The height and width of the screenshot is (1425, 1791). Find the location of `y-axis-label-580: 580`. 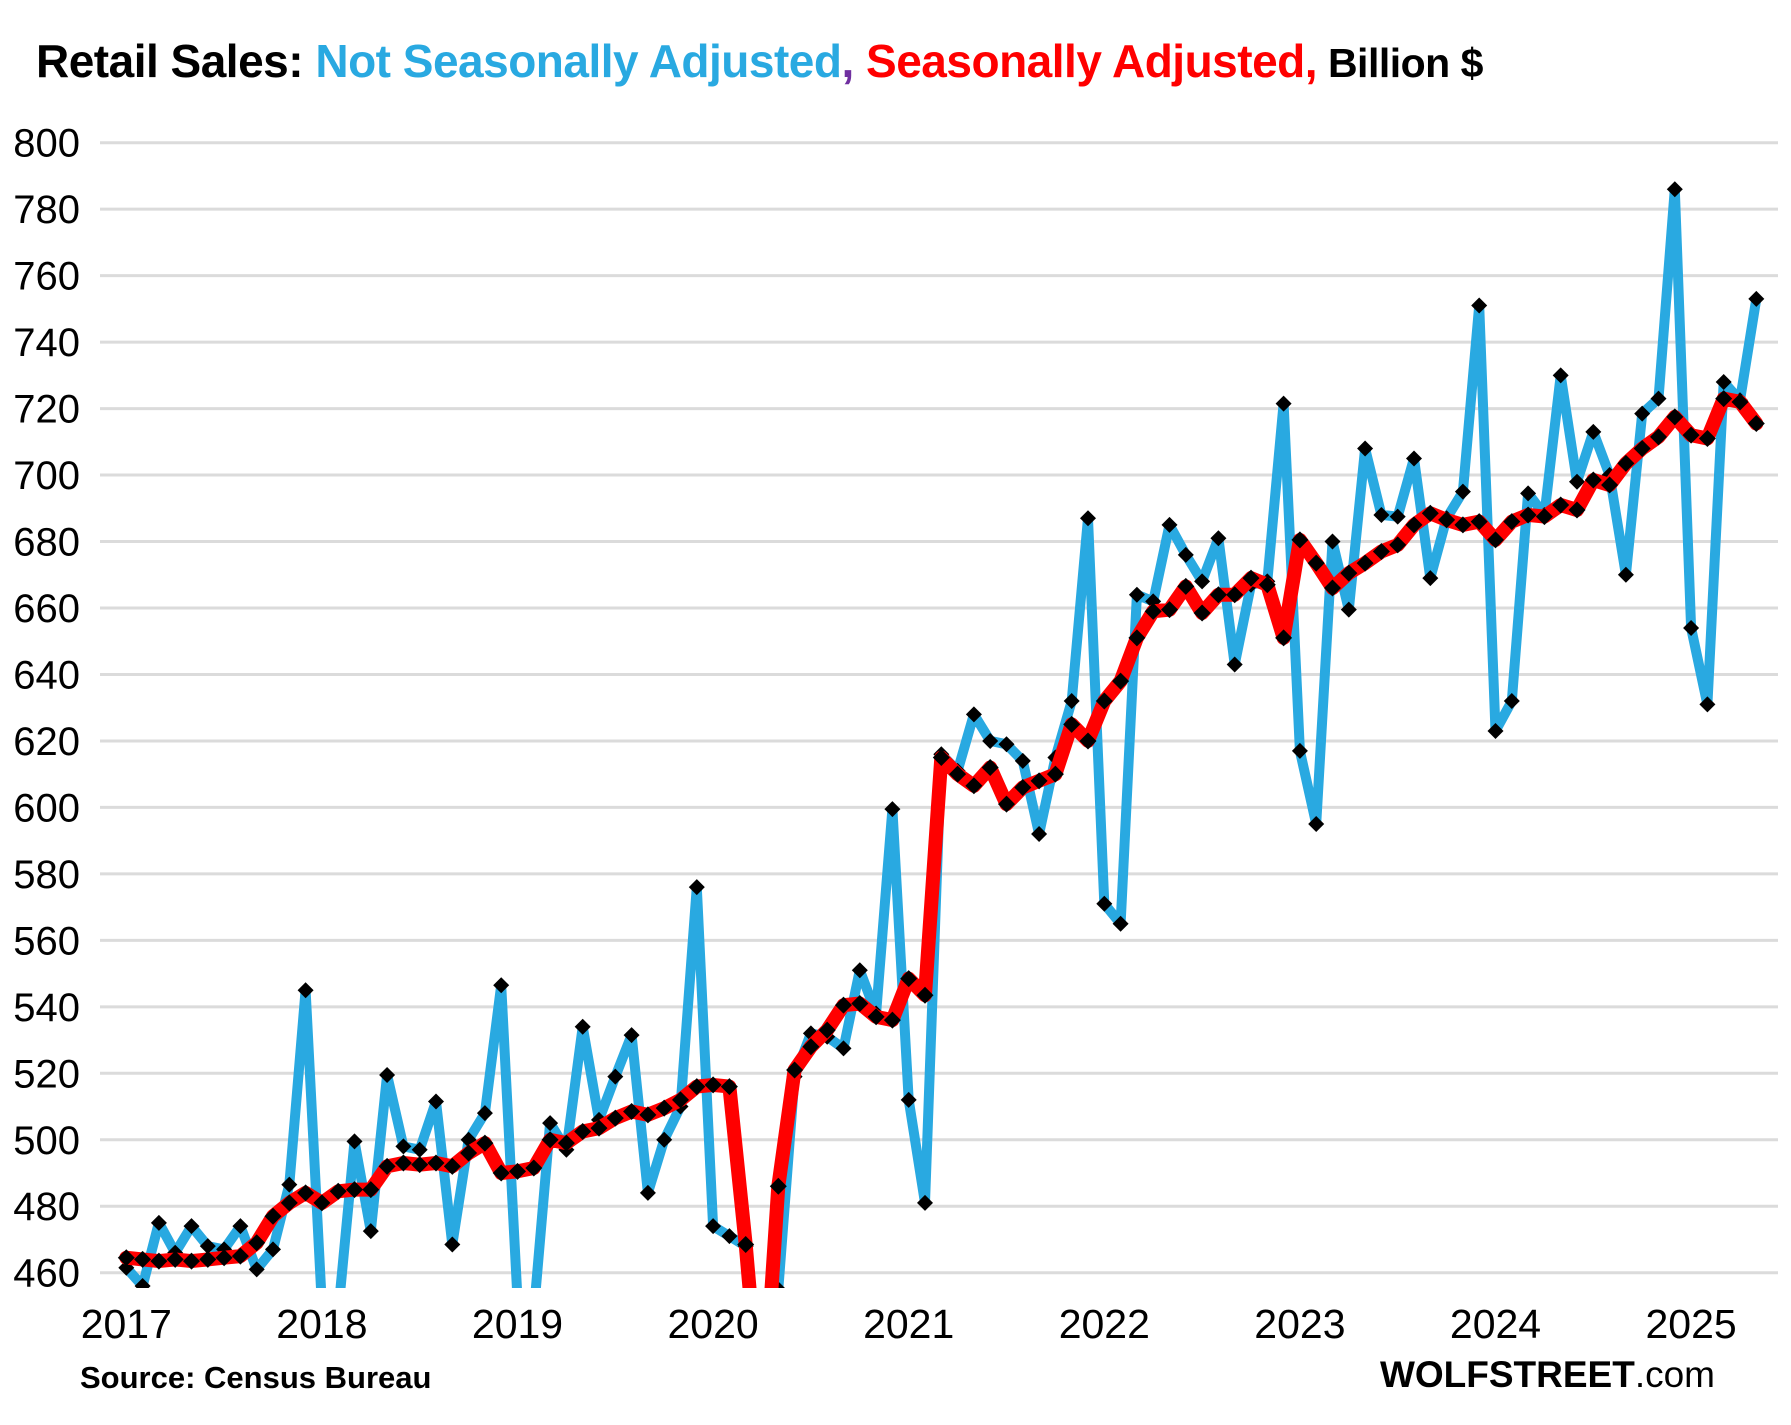

y-axis-label-580: 580 is located at coordinates (46, 875).